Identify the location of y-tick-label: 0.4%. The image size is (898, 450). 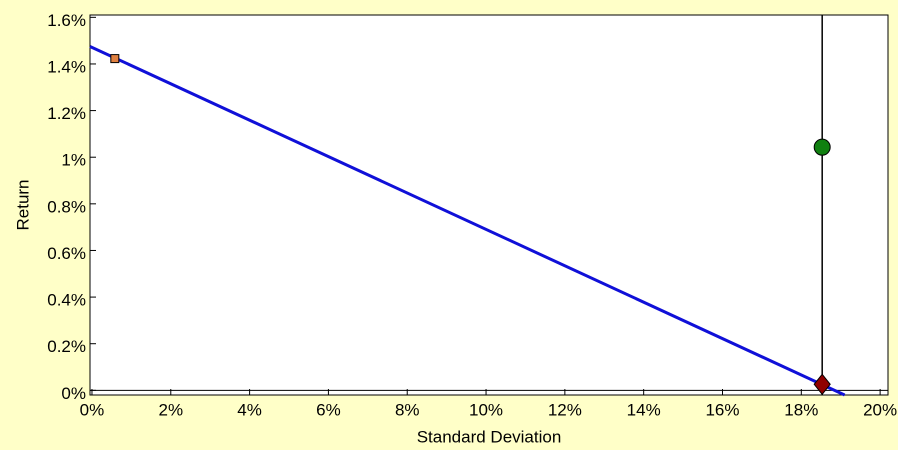
(66, 300).